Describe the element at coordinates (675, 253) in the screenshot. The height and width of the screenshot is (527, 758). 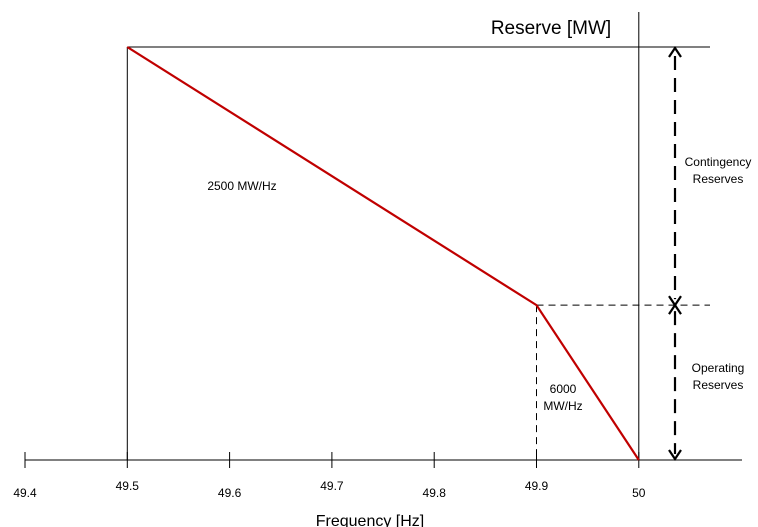
I see `reserve-arrows` at that location.